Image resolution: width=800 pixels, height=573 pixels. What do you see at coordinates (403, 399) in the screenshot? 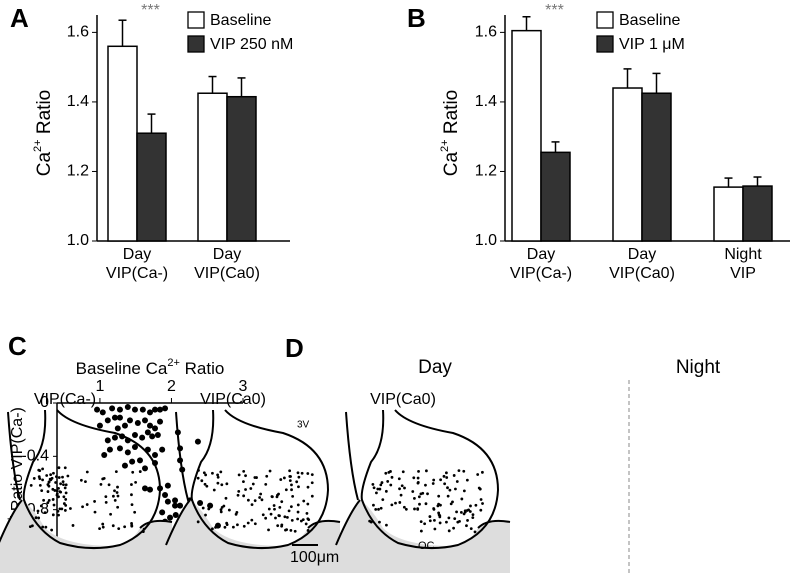
I see `panel-title: VIP(Ca0)` at bounding box center [403, 399].